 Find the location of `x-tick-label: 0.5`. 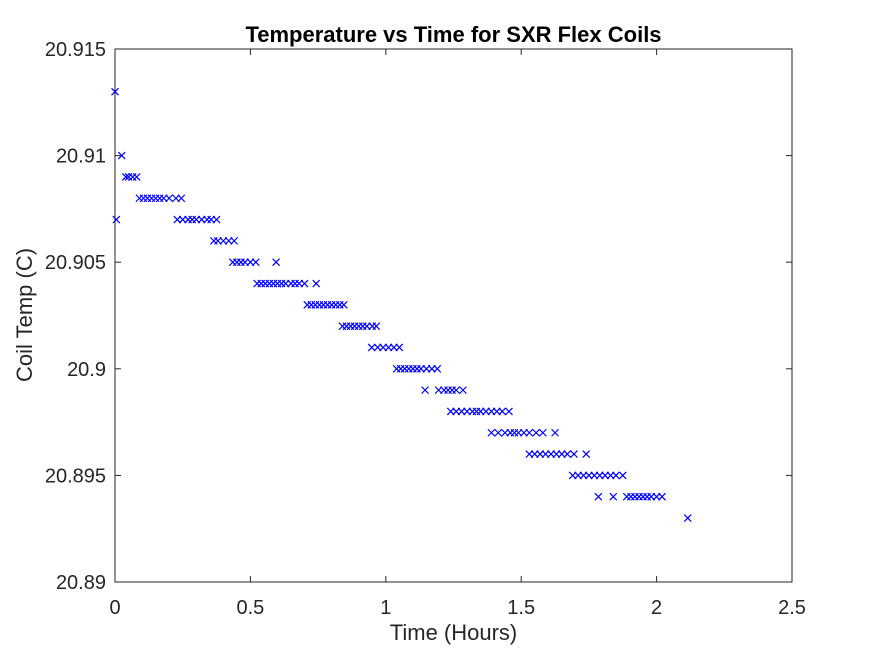

x-tick-label: 0.5 is located at coordinates (250, 608).